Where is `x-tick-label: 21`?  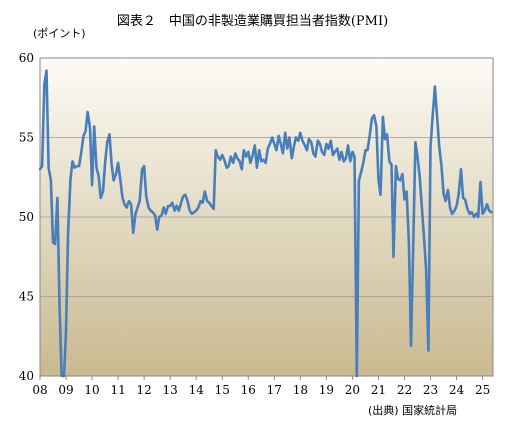
x-tick-label: 21 is located at coordinates (378, 390).